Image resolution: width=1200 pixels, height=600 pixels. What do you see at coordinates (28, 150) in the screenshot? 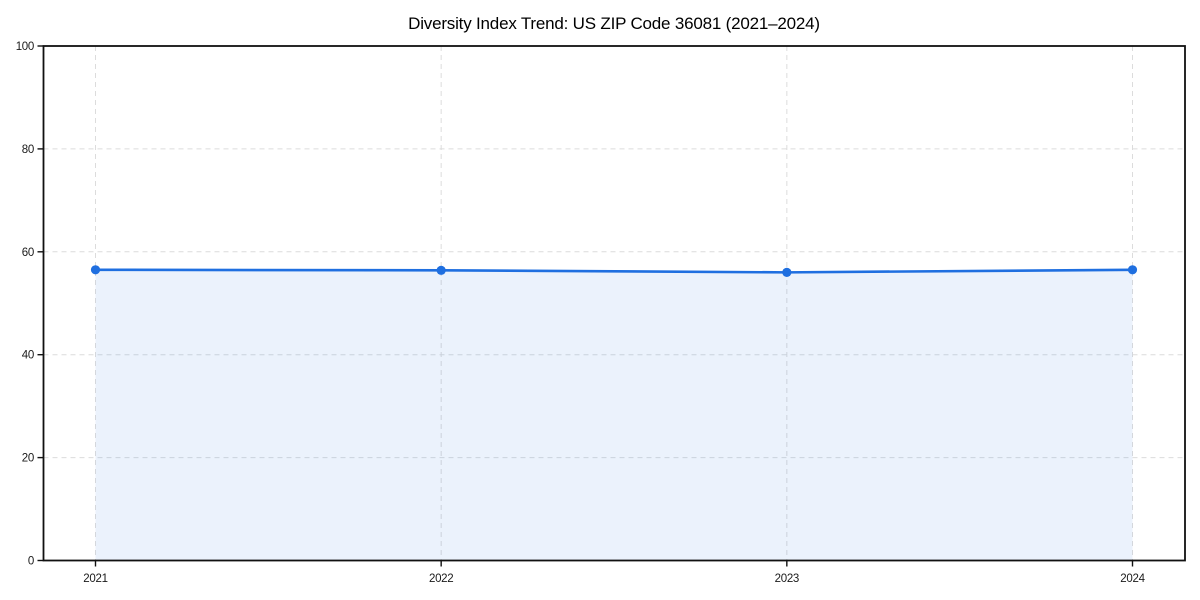
I see `y-tick-label: 80` at bounding box center [28, 150].